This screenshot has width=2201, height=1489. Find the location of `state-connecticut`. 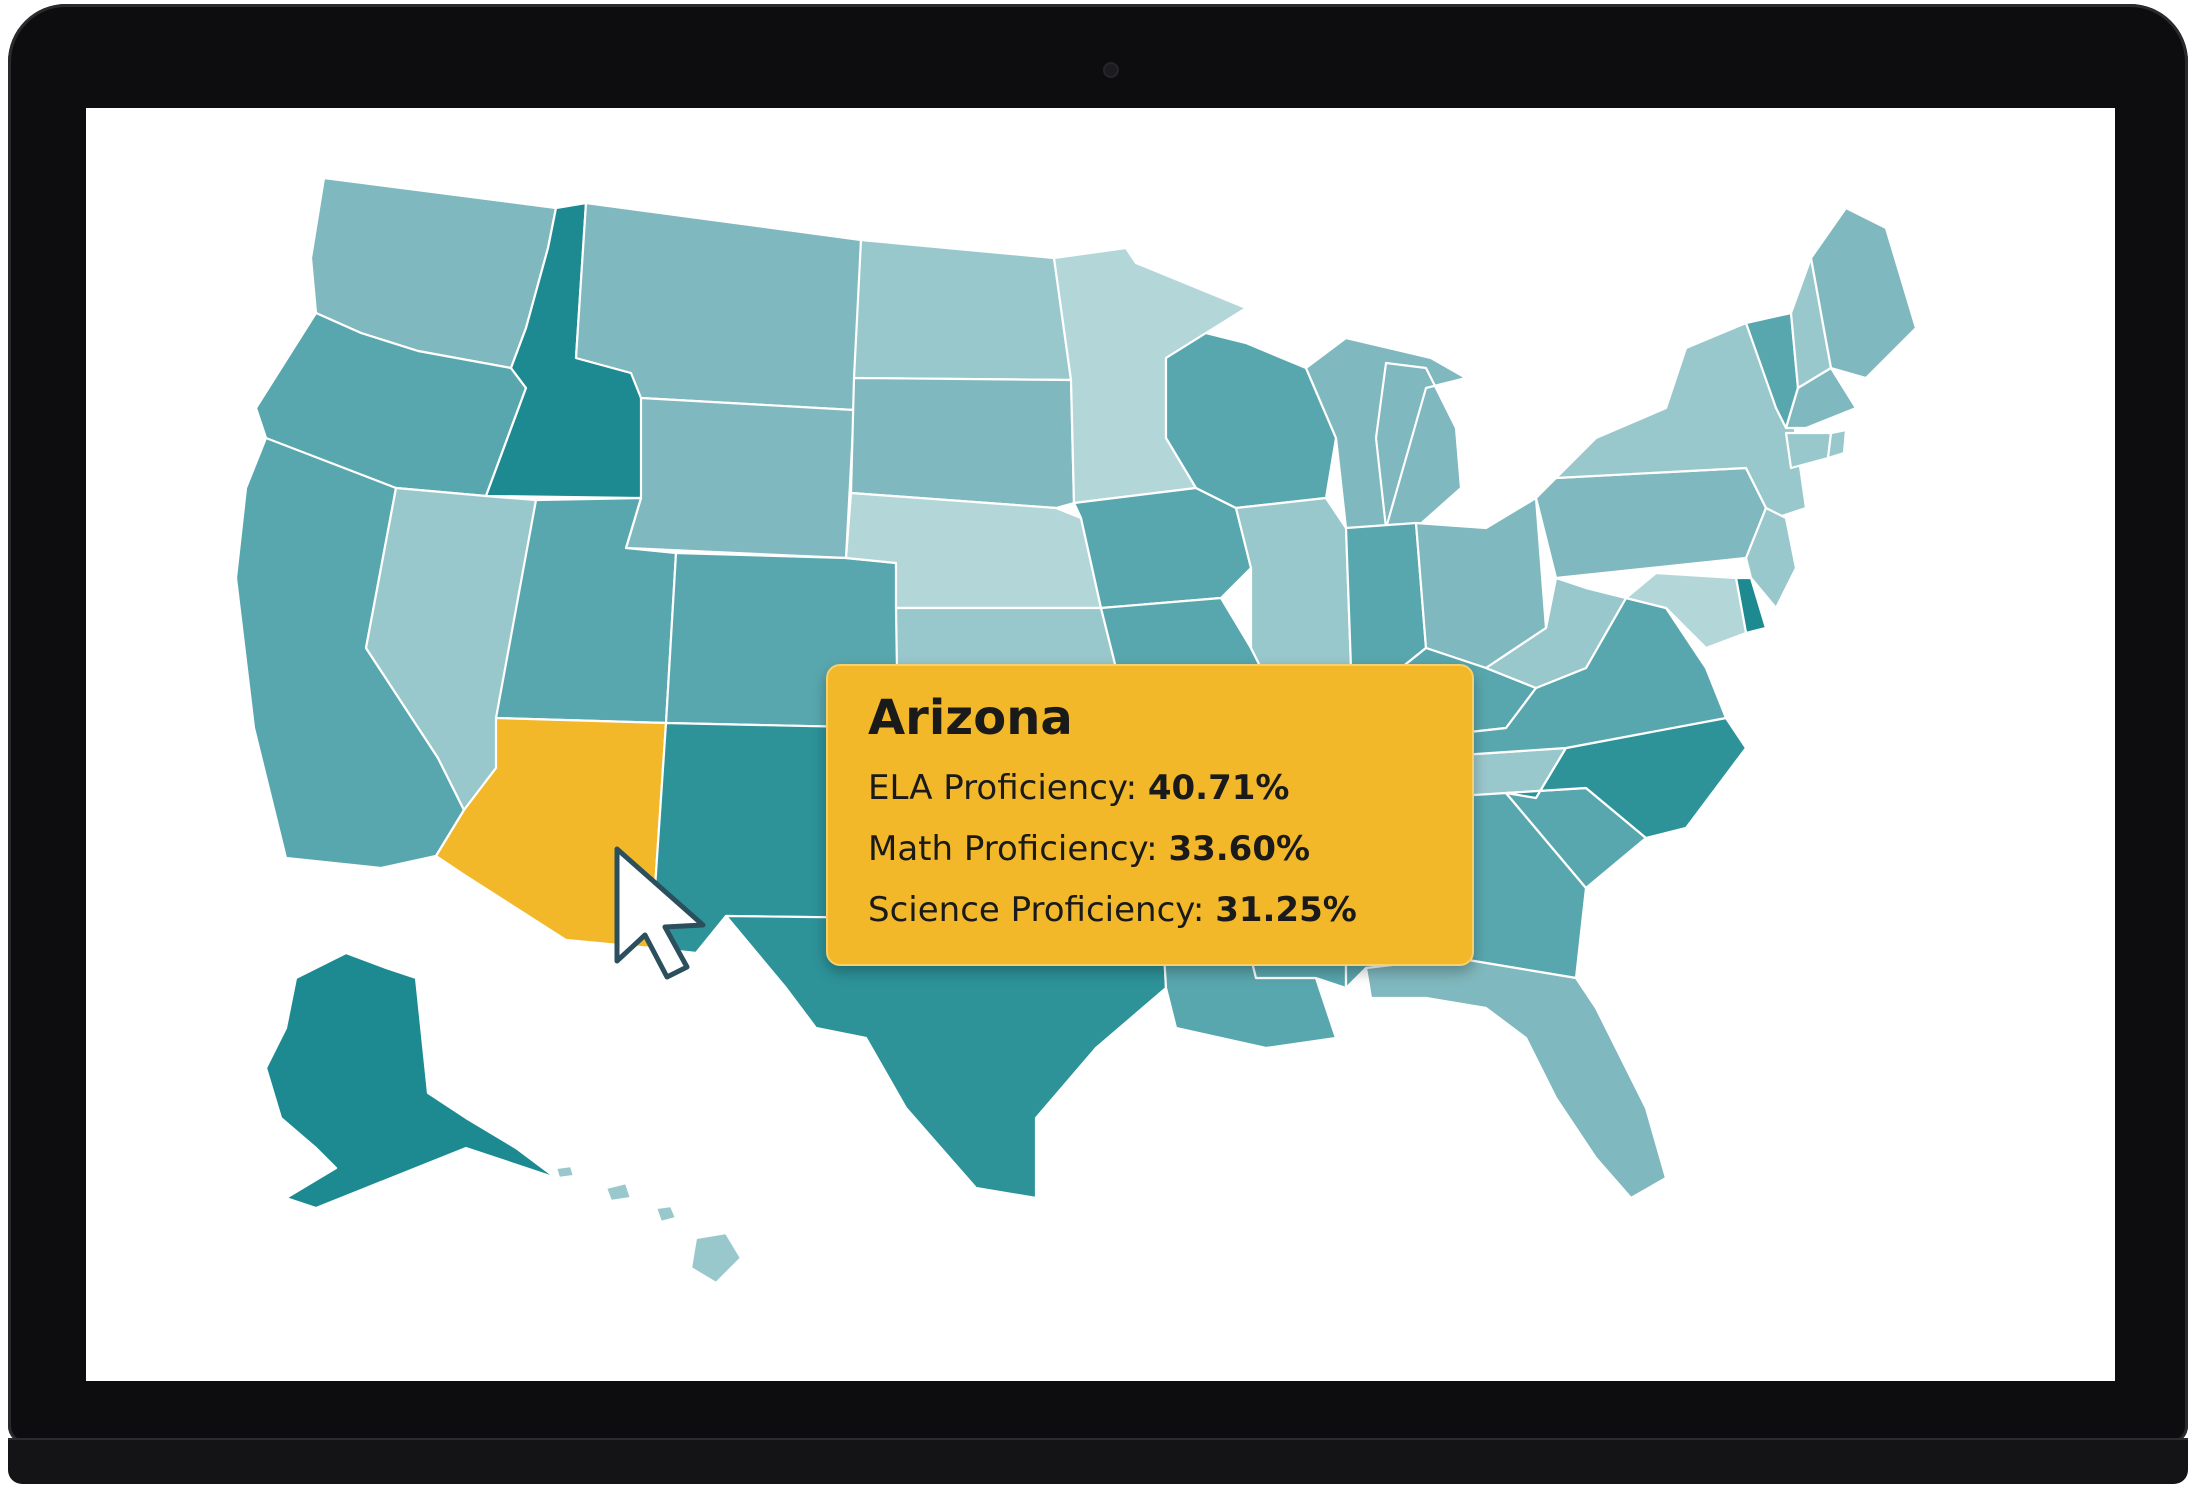

state-connecticut is located at coordinates (1808, 450).